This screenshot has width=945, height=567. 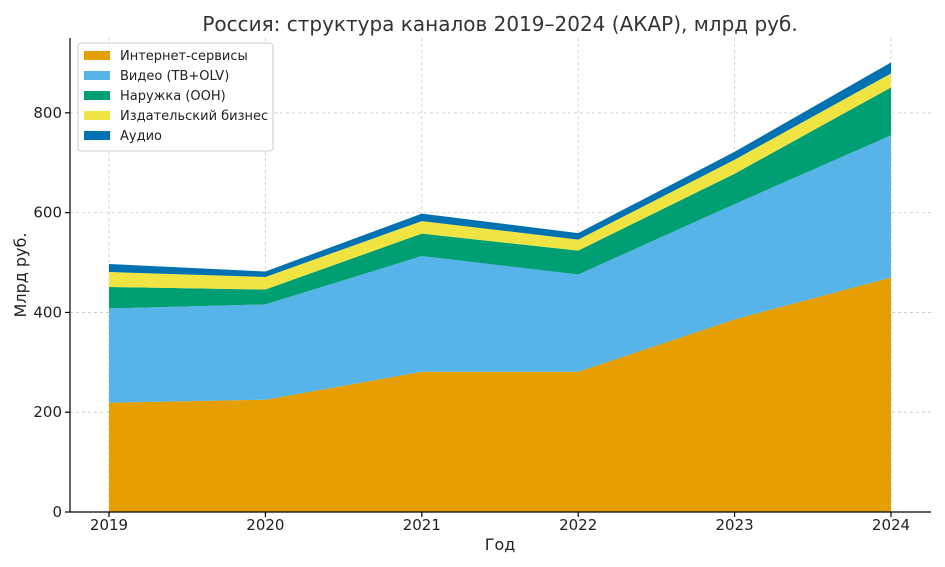 What do you see at coordinates (174, 76) in the screenshot?
I see `legend-label: Видео (ТВ+OLV)` at bounding box center [174, 76].